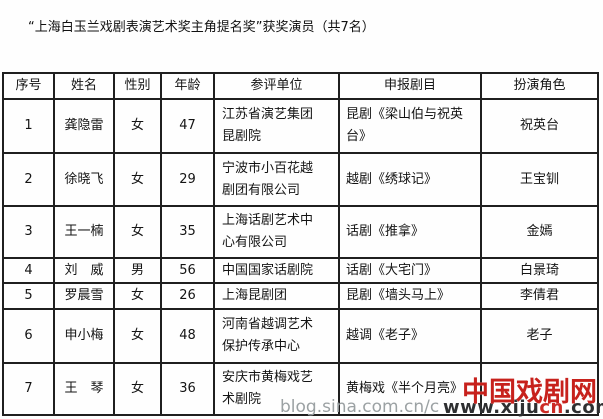 Image resolution: width=603 pixels, height=419 pixels. What do you see at coordinates (410, 296) in the screenshot?
I see `cell-play: 昆剧《墙头马上》` at bounding box center [410, 296].